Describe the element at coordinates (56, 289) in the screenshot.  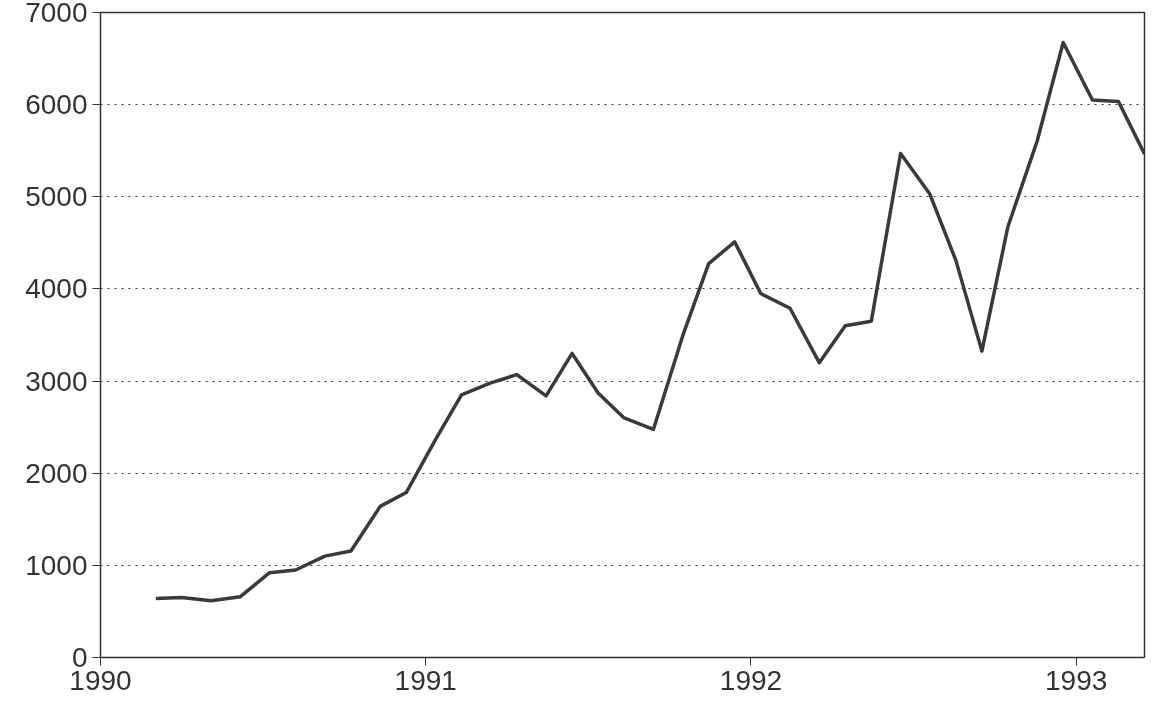
I see `y-tick-label: 4000` at that location.